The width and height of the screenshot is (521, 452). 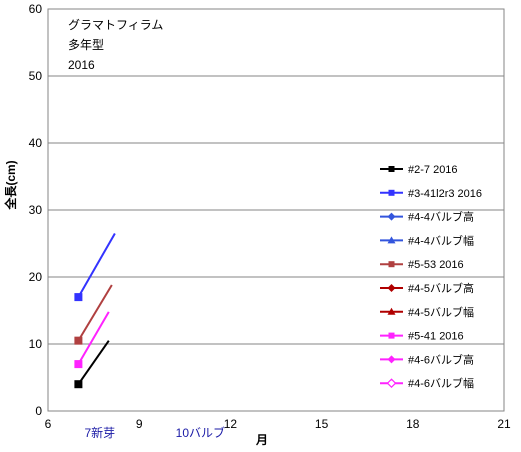 What do you see at coordinates (81, 65) in the screenshot?
I see `chart-title-line-3: 2016` at bounding box center [81, 65].